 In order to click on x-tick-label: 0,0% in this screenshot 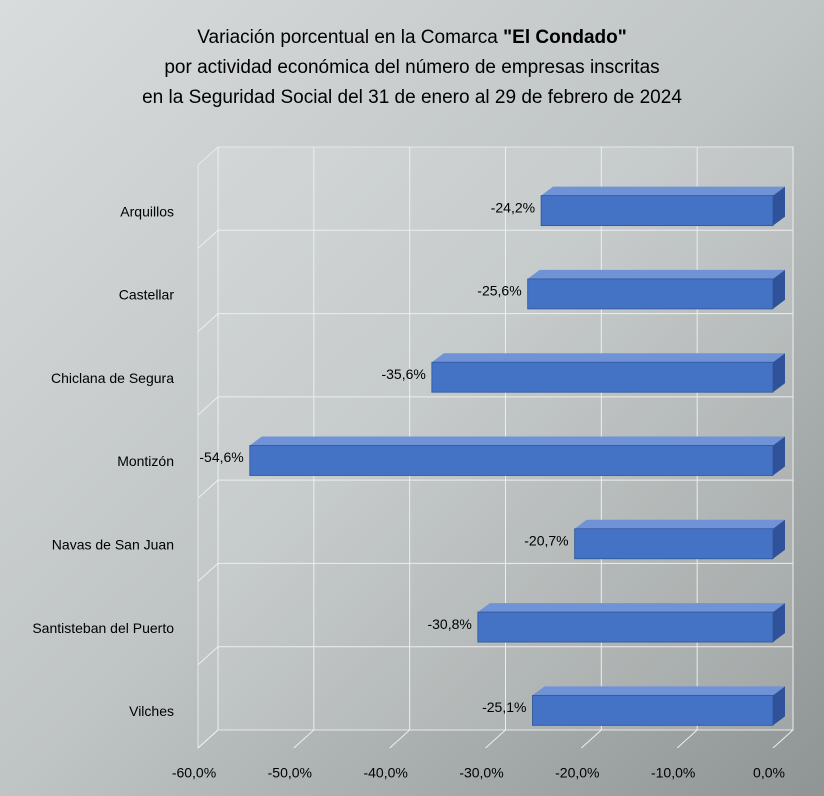, I will do `click(769, 773)`.